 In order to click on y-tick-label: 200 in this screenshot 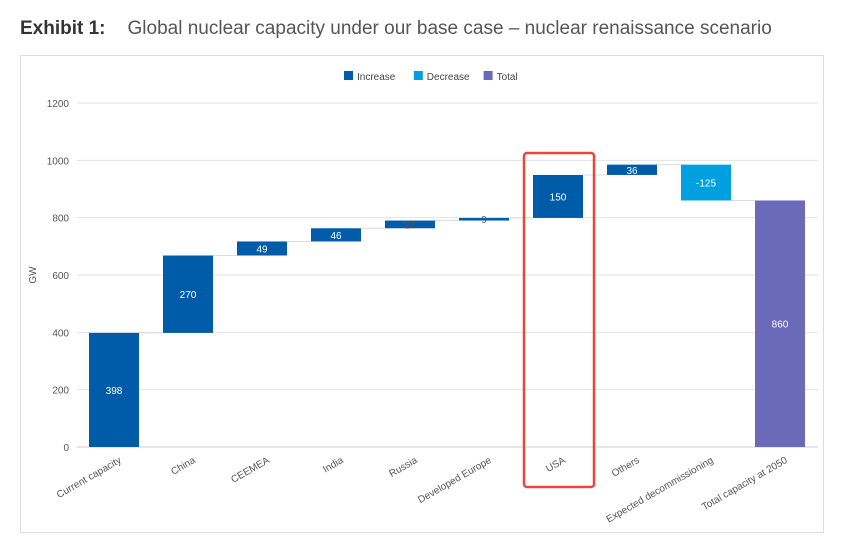, I will do `click(60, 391)`.